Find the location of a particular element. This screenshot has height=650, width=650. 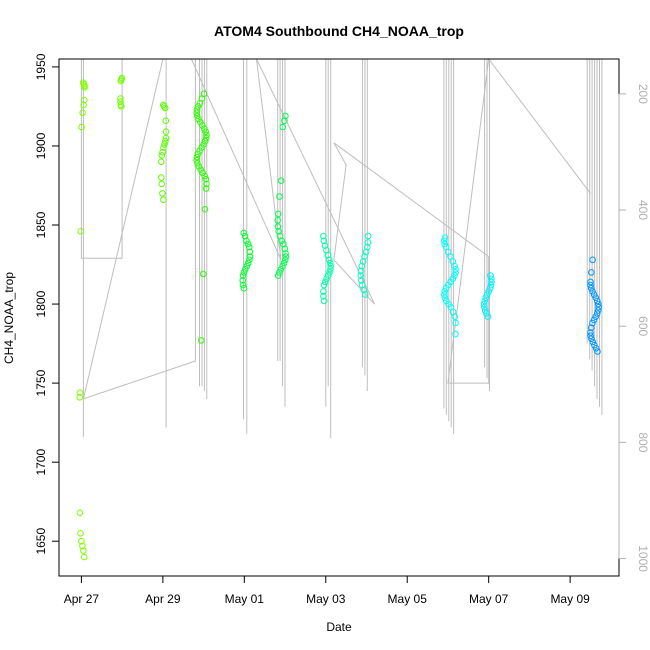

y-tick-label: 1850 is located at coordinates (41, 224).